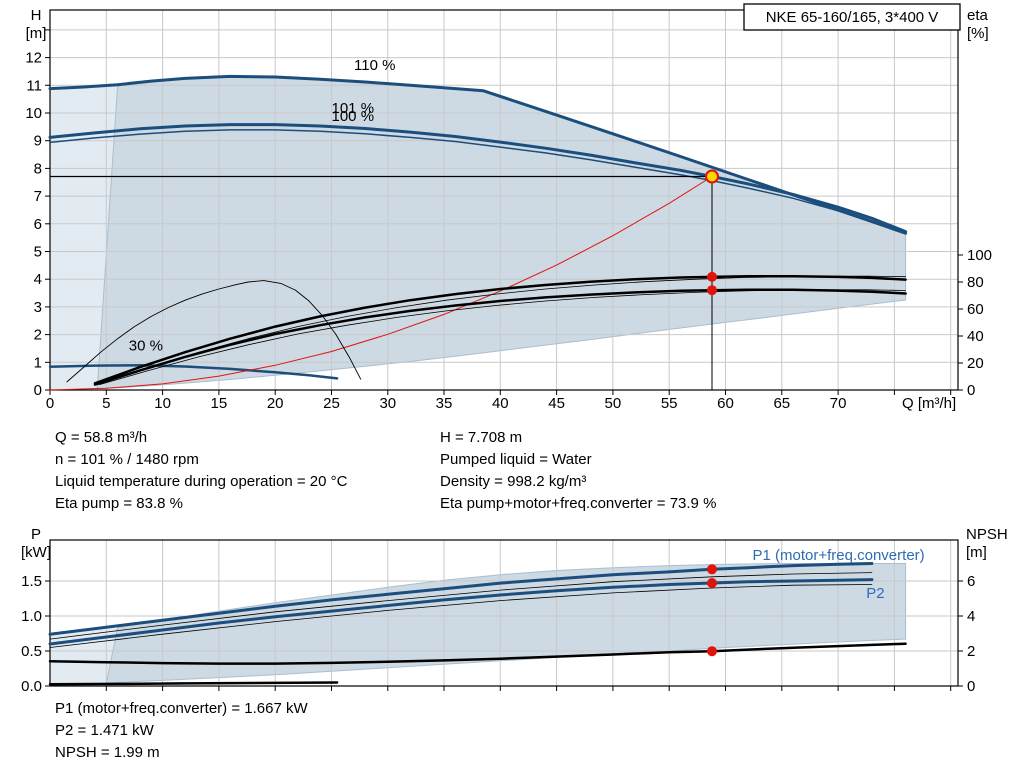  Describe the element at coordinates (987, 534) in the screenshot. I see `y2-axis-title-npsh: NPSH` at that location.